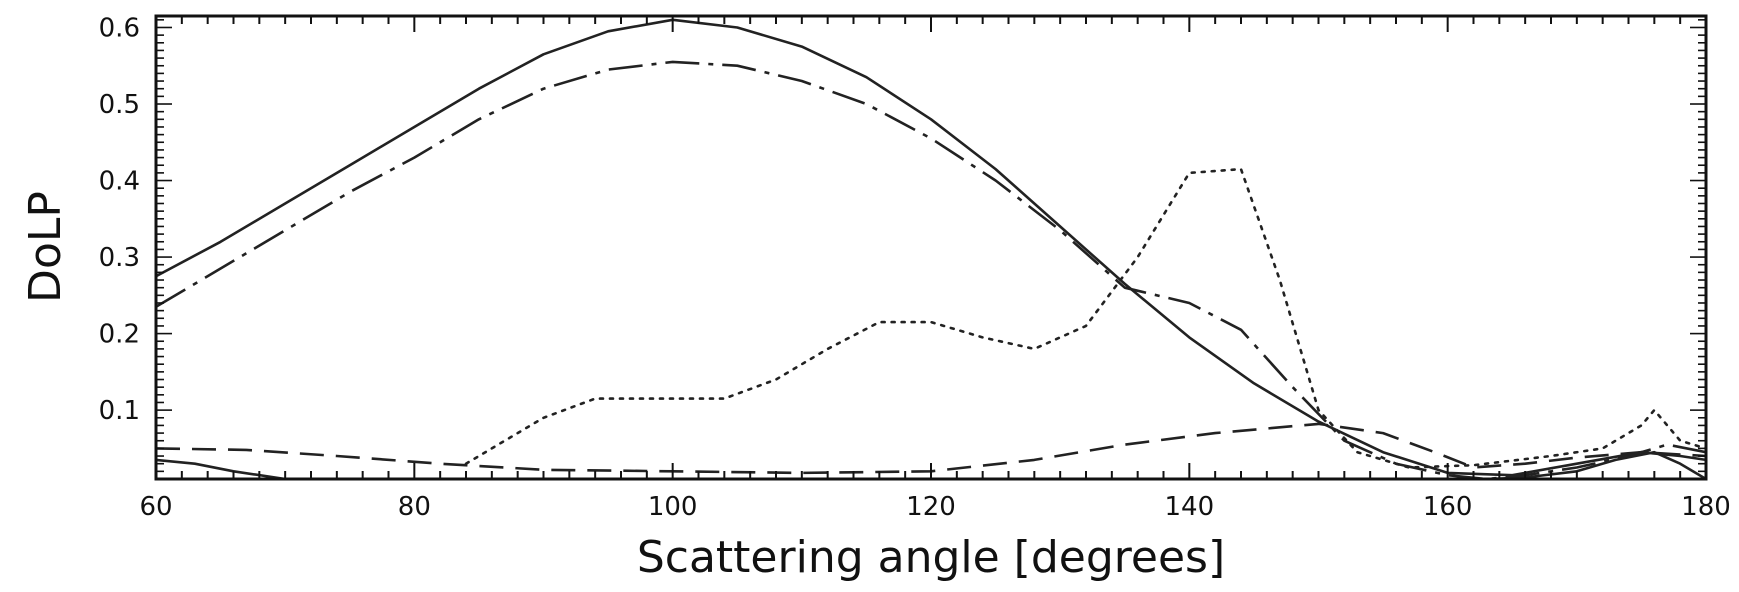 The height and width of the screenshot is (592, 1739). What do you see at coordinates (119, 335) in the screenshot?
I see `y-tick-label: 0.2` at bounding box center [119, 335].